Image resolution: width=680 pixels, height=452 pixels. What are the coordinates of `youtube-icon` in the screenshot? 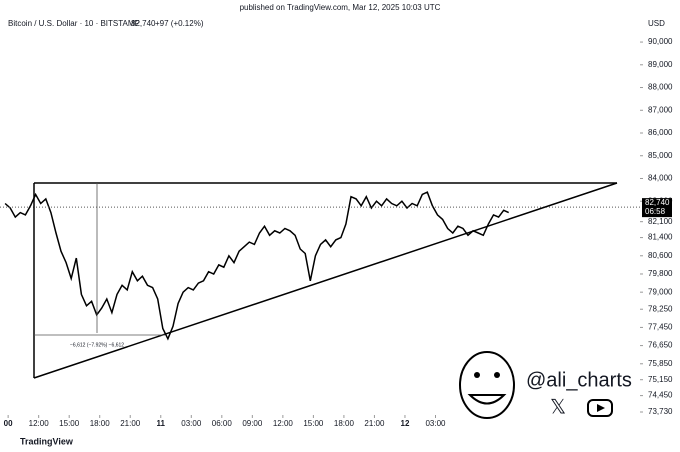 It's located at (600, 408).